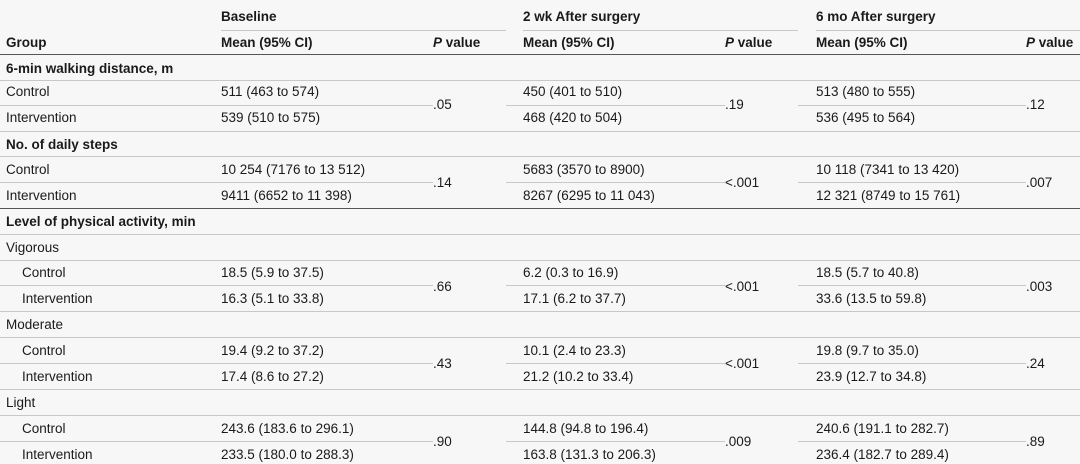  Describe the element at coordinates (442, 363) in the screenshot. I see `p-value: .43` at that location.